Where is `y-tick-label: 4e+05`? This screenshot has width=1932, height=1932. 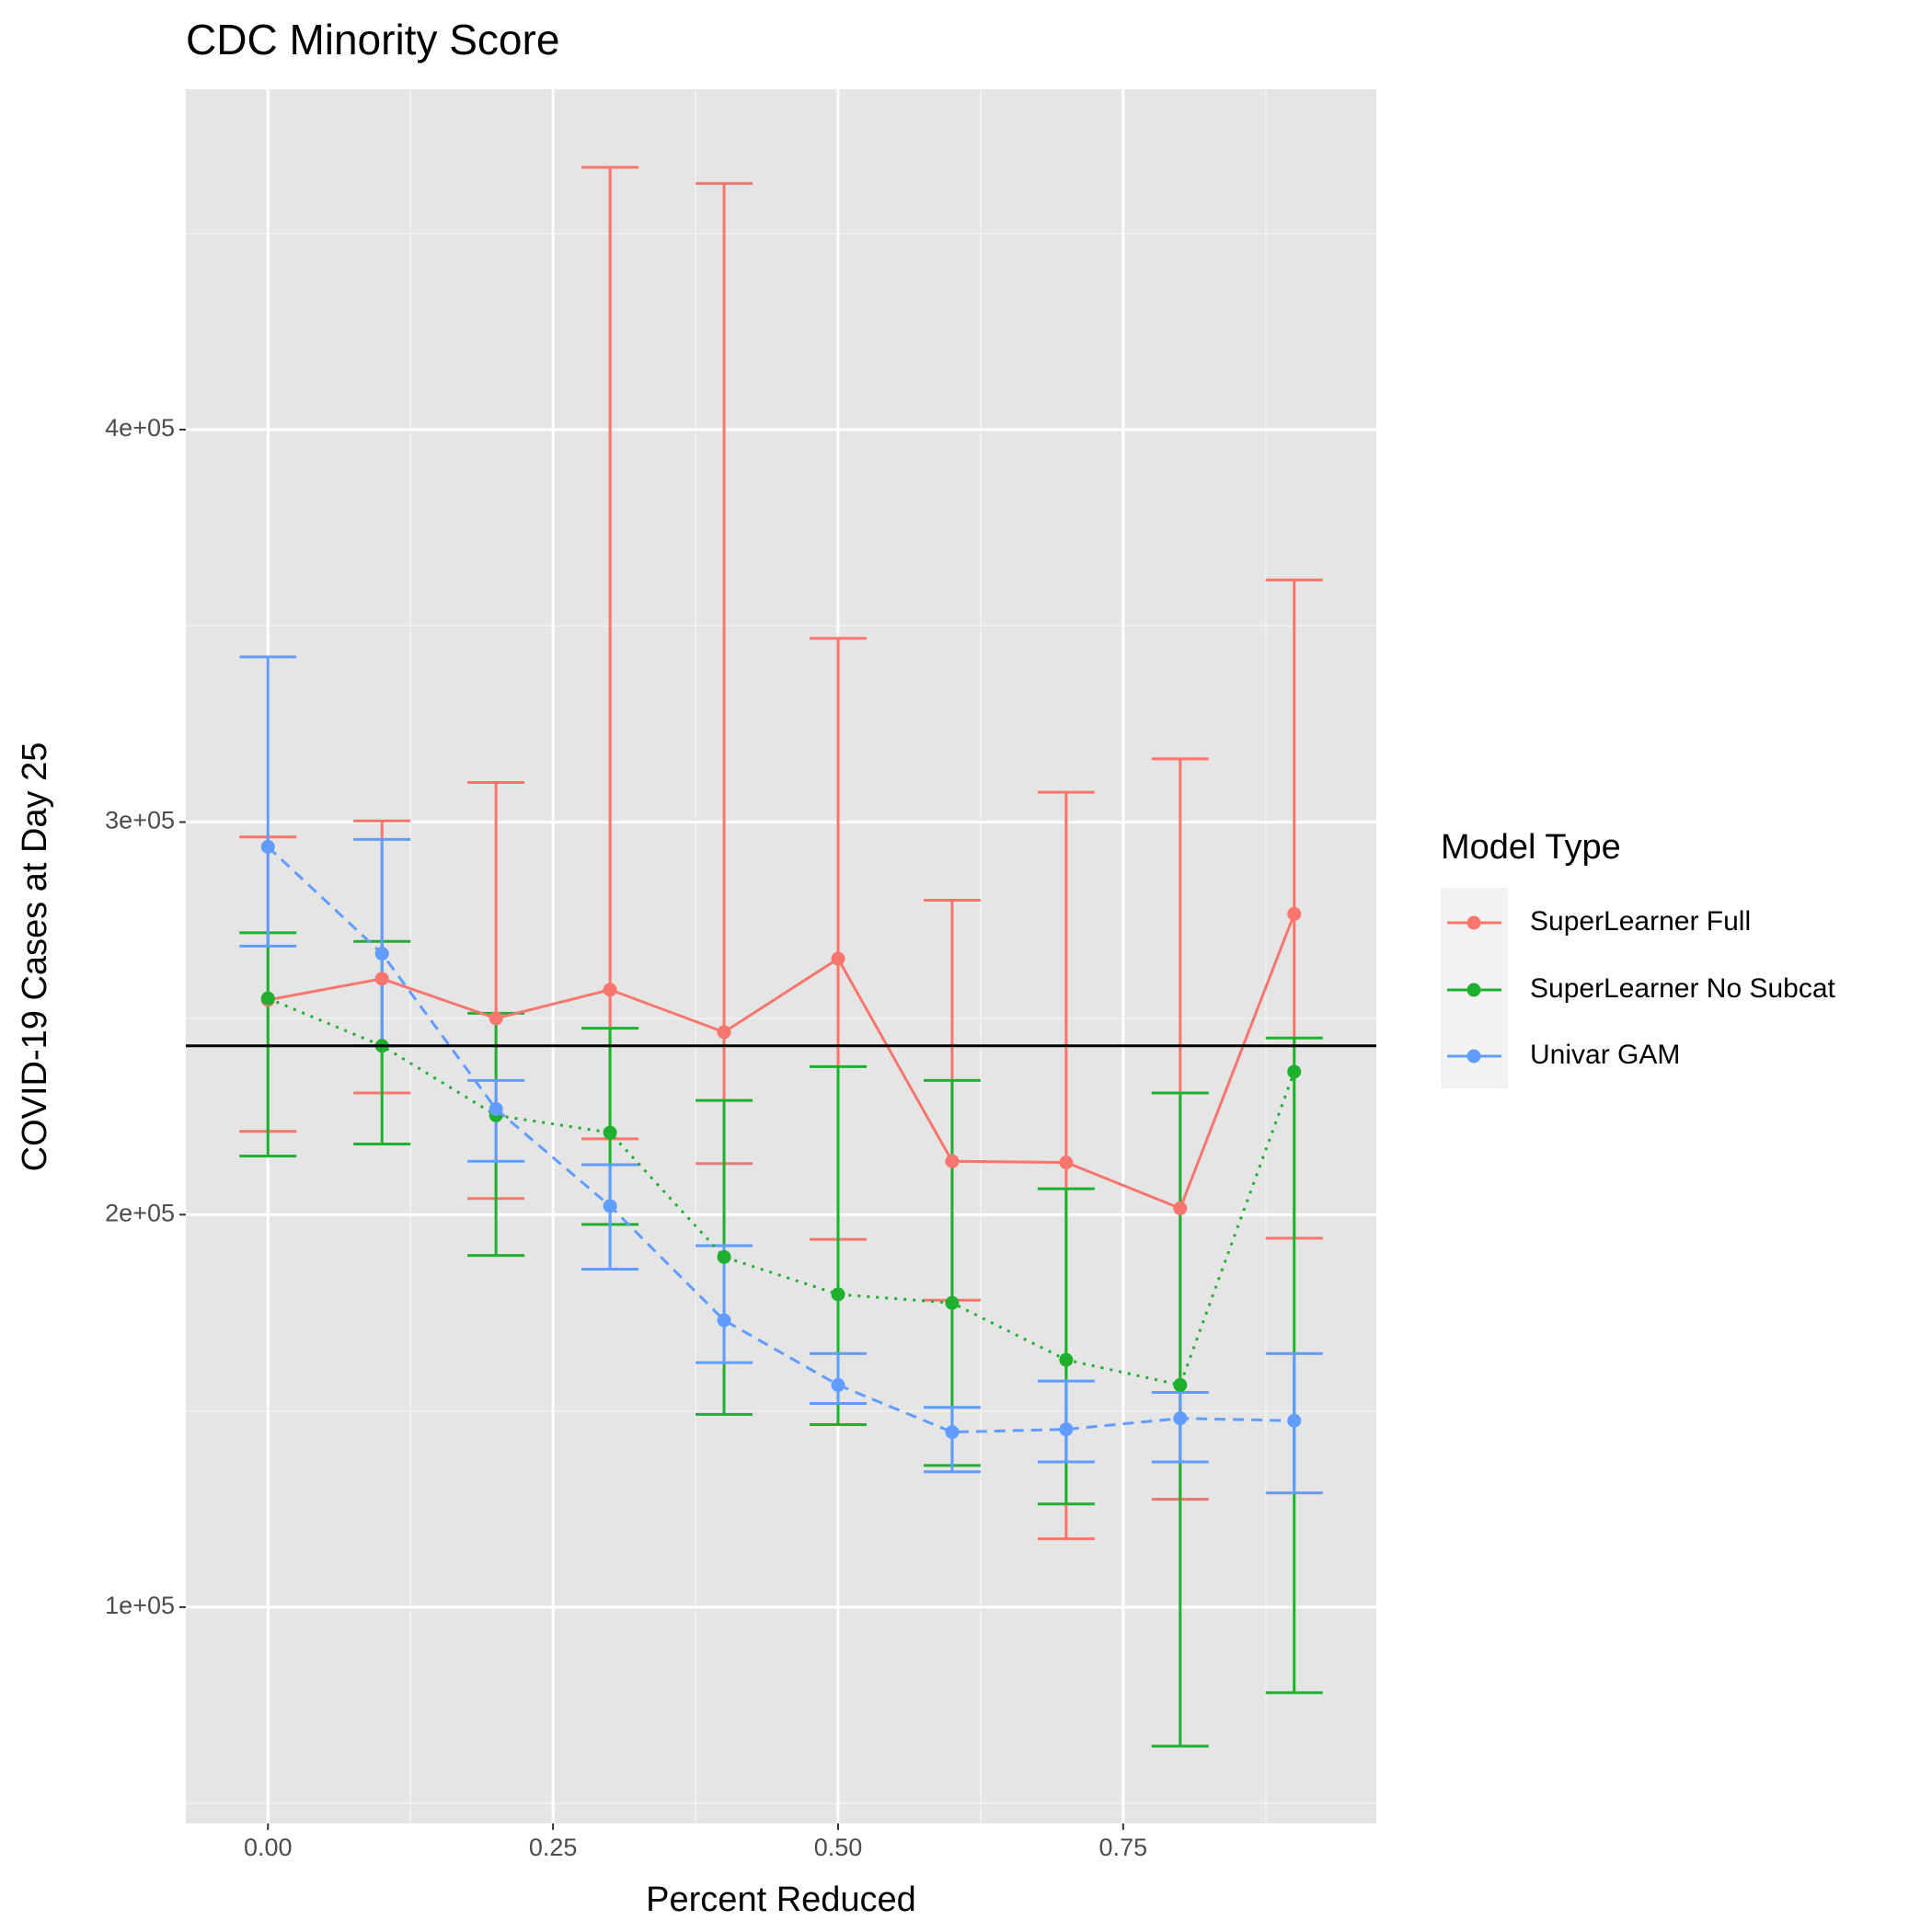
y-tick-label: 4e+05 is located at coordinates (140, 428).